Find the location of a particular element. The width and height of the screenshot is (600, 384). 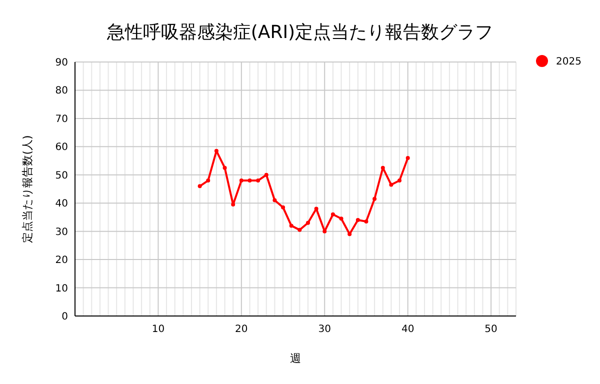

y-tick-label: 40 is located at coordinates (61, 204).